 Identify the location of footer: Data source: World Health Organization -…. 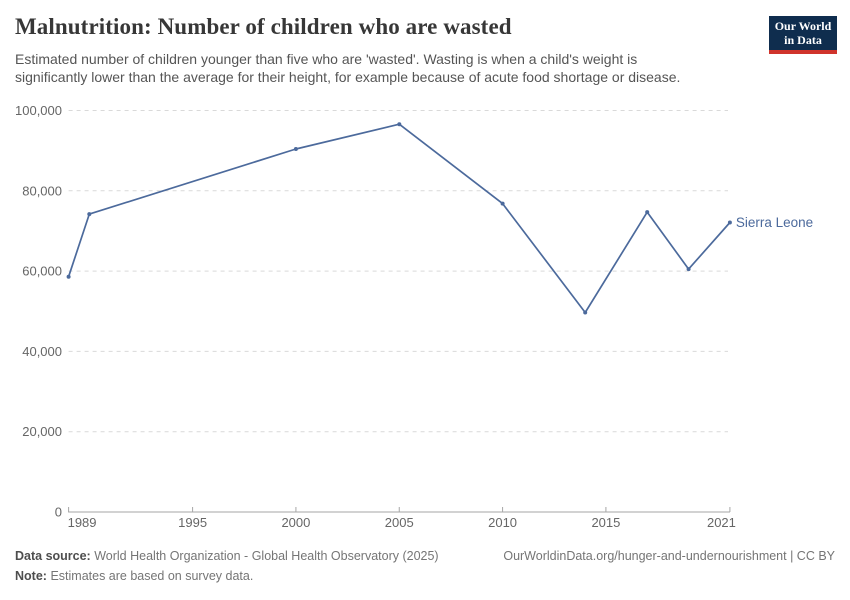
(425, 566).